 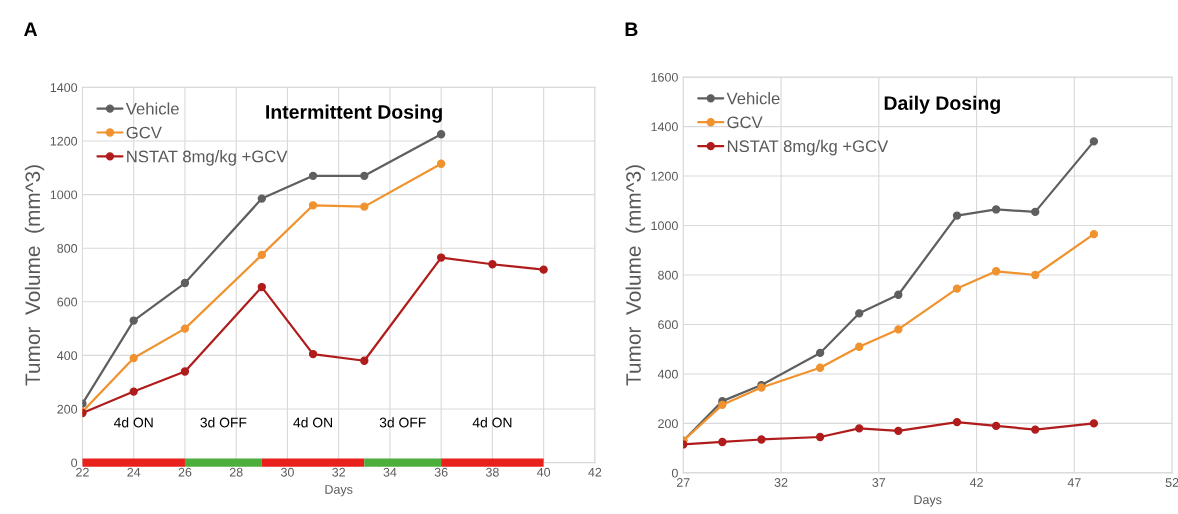 I want to click on text: B, so click(x=631, y=29).